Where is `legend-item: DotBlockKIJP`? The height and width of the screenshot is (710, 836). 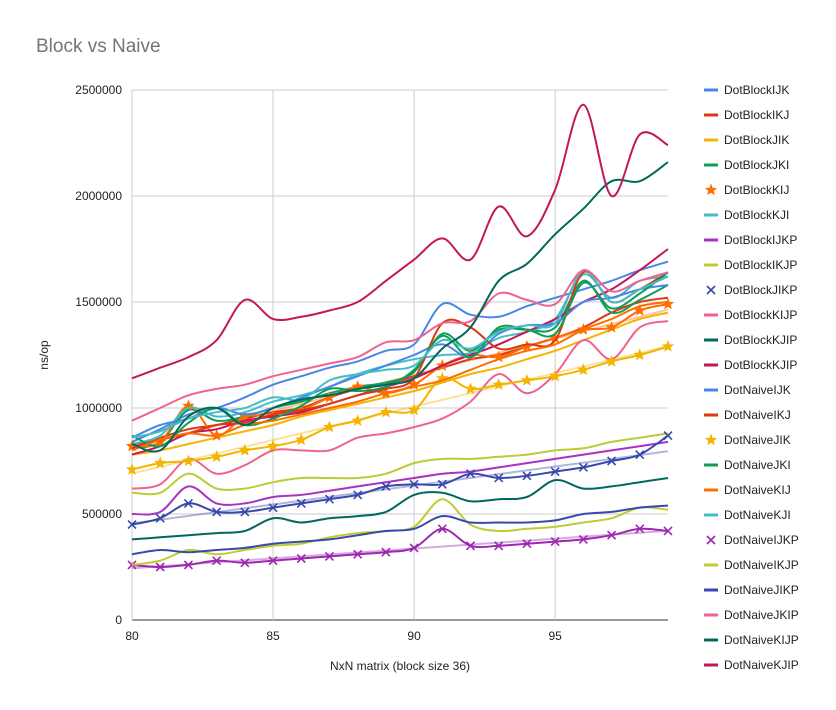
legend-item: DotBlockKIJP is located at coordinates (750, 315).